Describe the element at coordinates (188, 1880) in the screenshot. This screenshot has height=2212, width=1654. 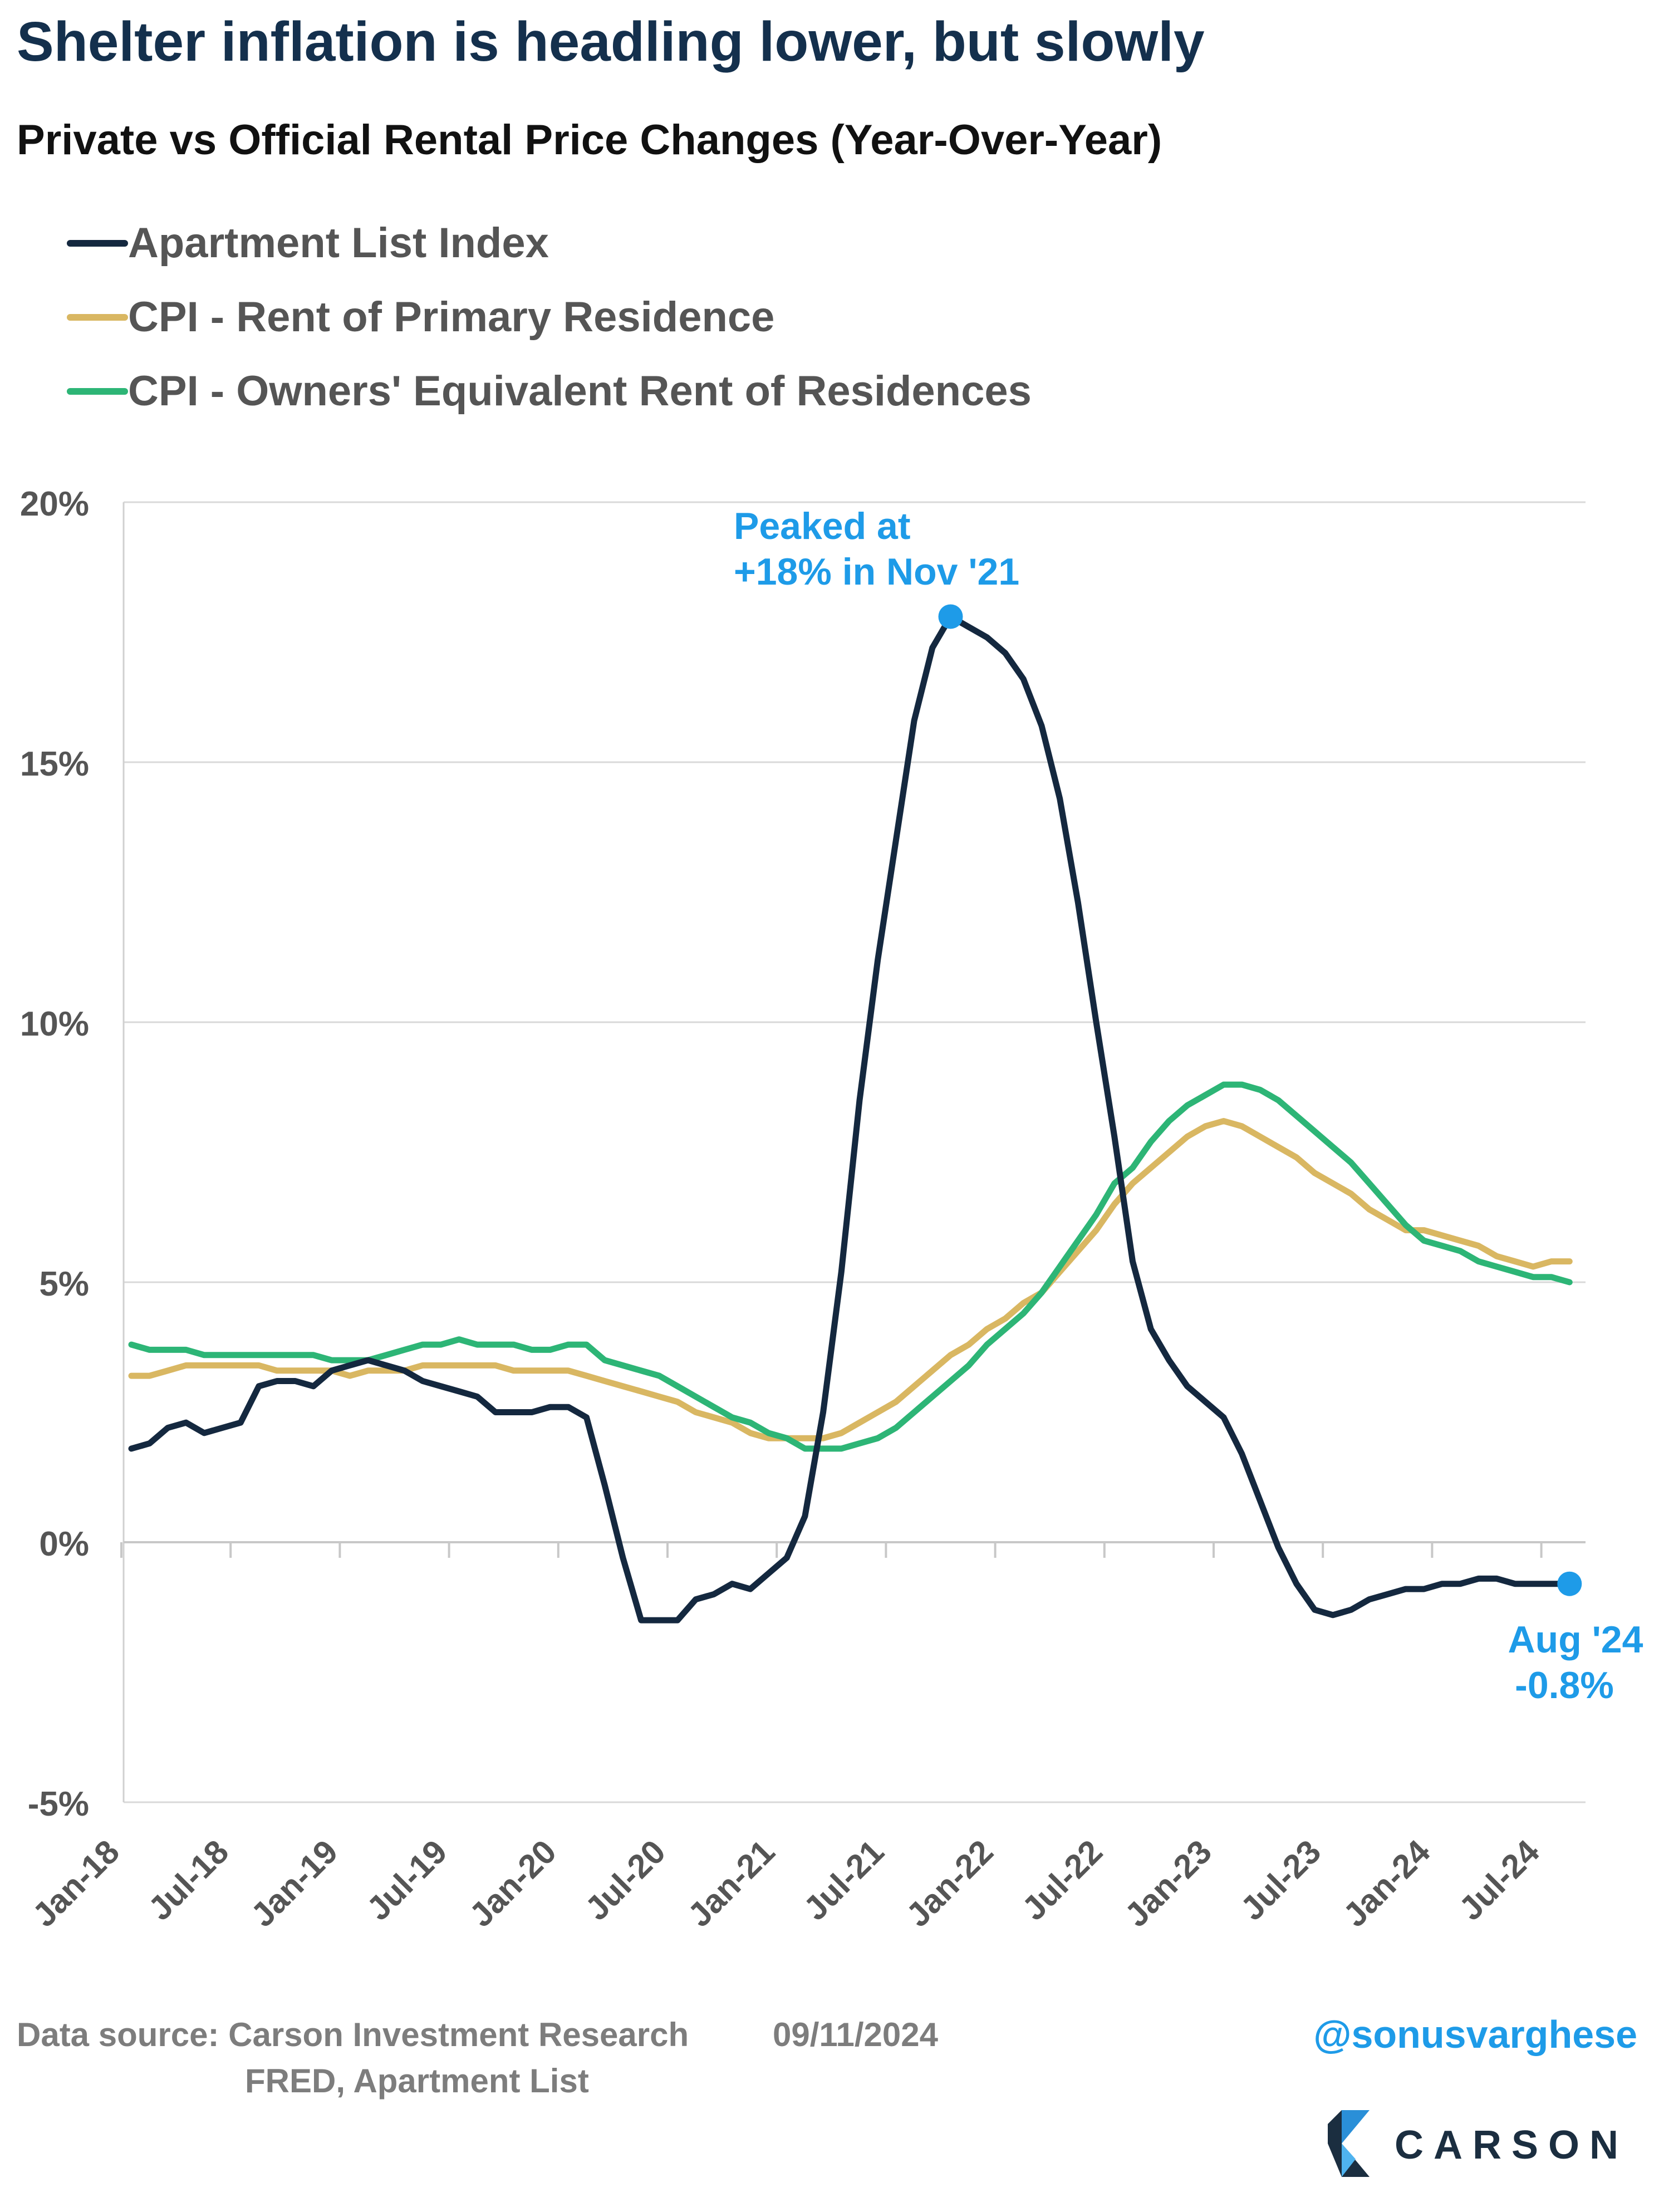
I see `x-tick-label: Jul-18` at that location.